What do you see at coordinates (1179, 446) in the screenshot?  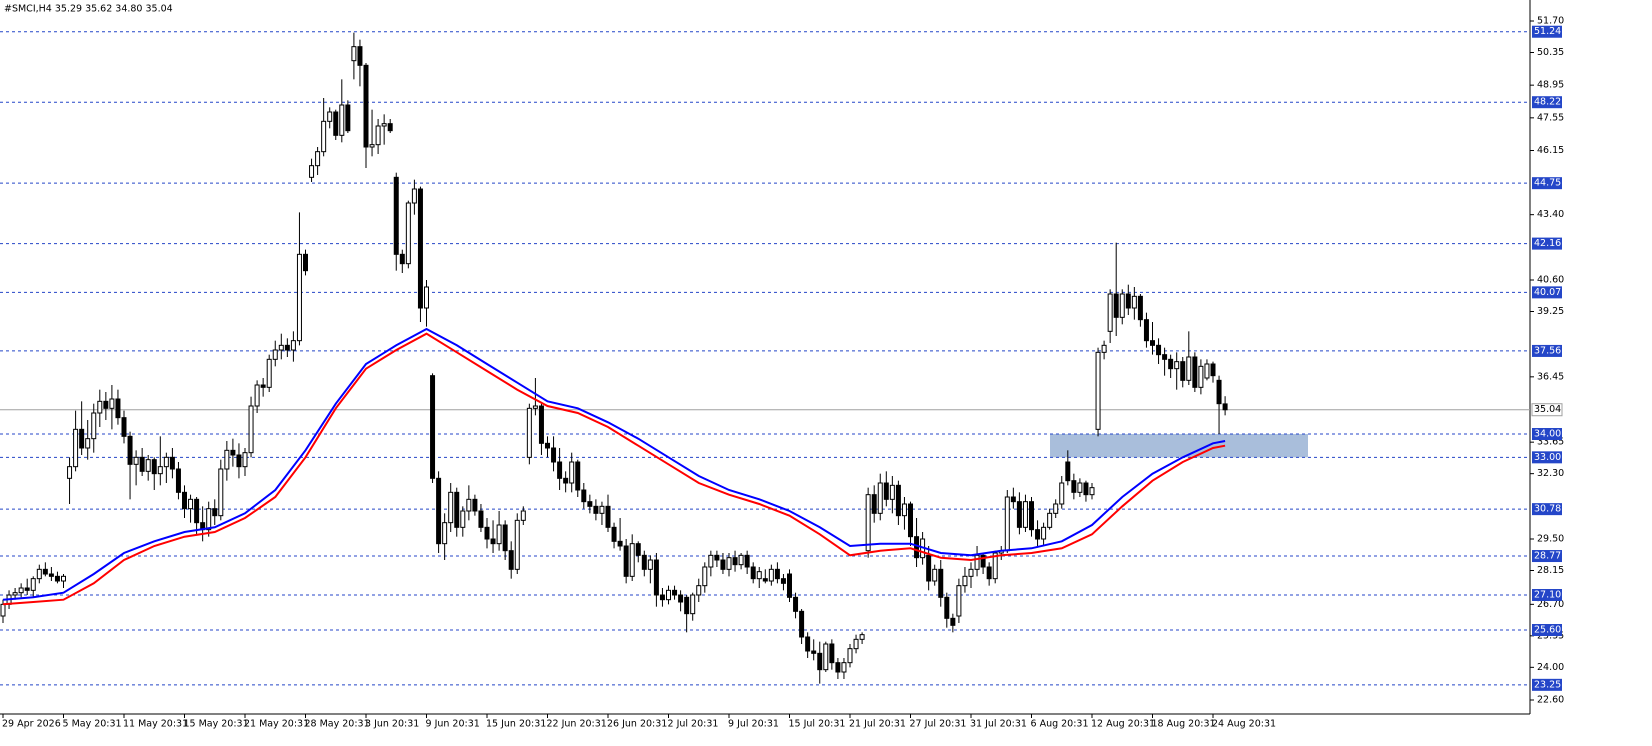 I see `support-zone` at bounding box center [1179, 446].